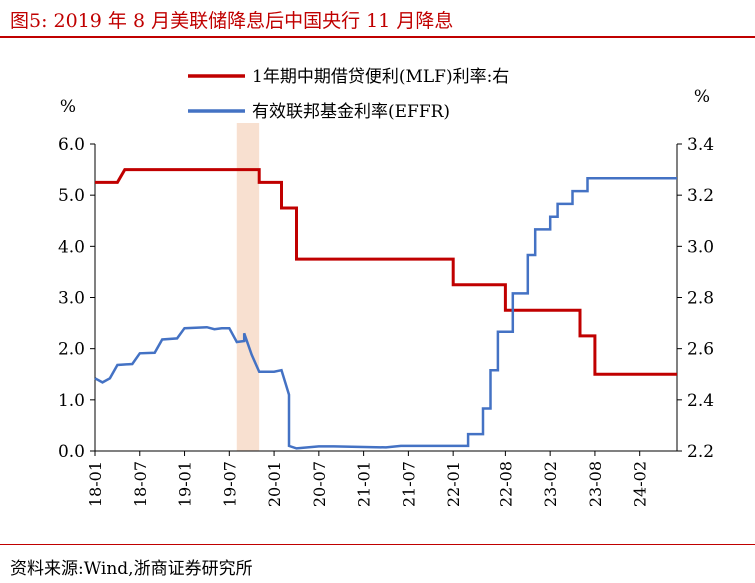 Image resolution: width=755 pixels, height=583 pixels. What do you see at coordinates (131, 569) in the screenshot?
I see `source-note: 资料来源:Wind,浙商证券研究所` at bounding box center [131, 569].